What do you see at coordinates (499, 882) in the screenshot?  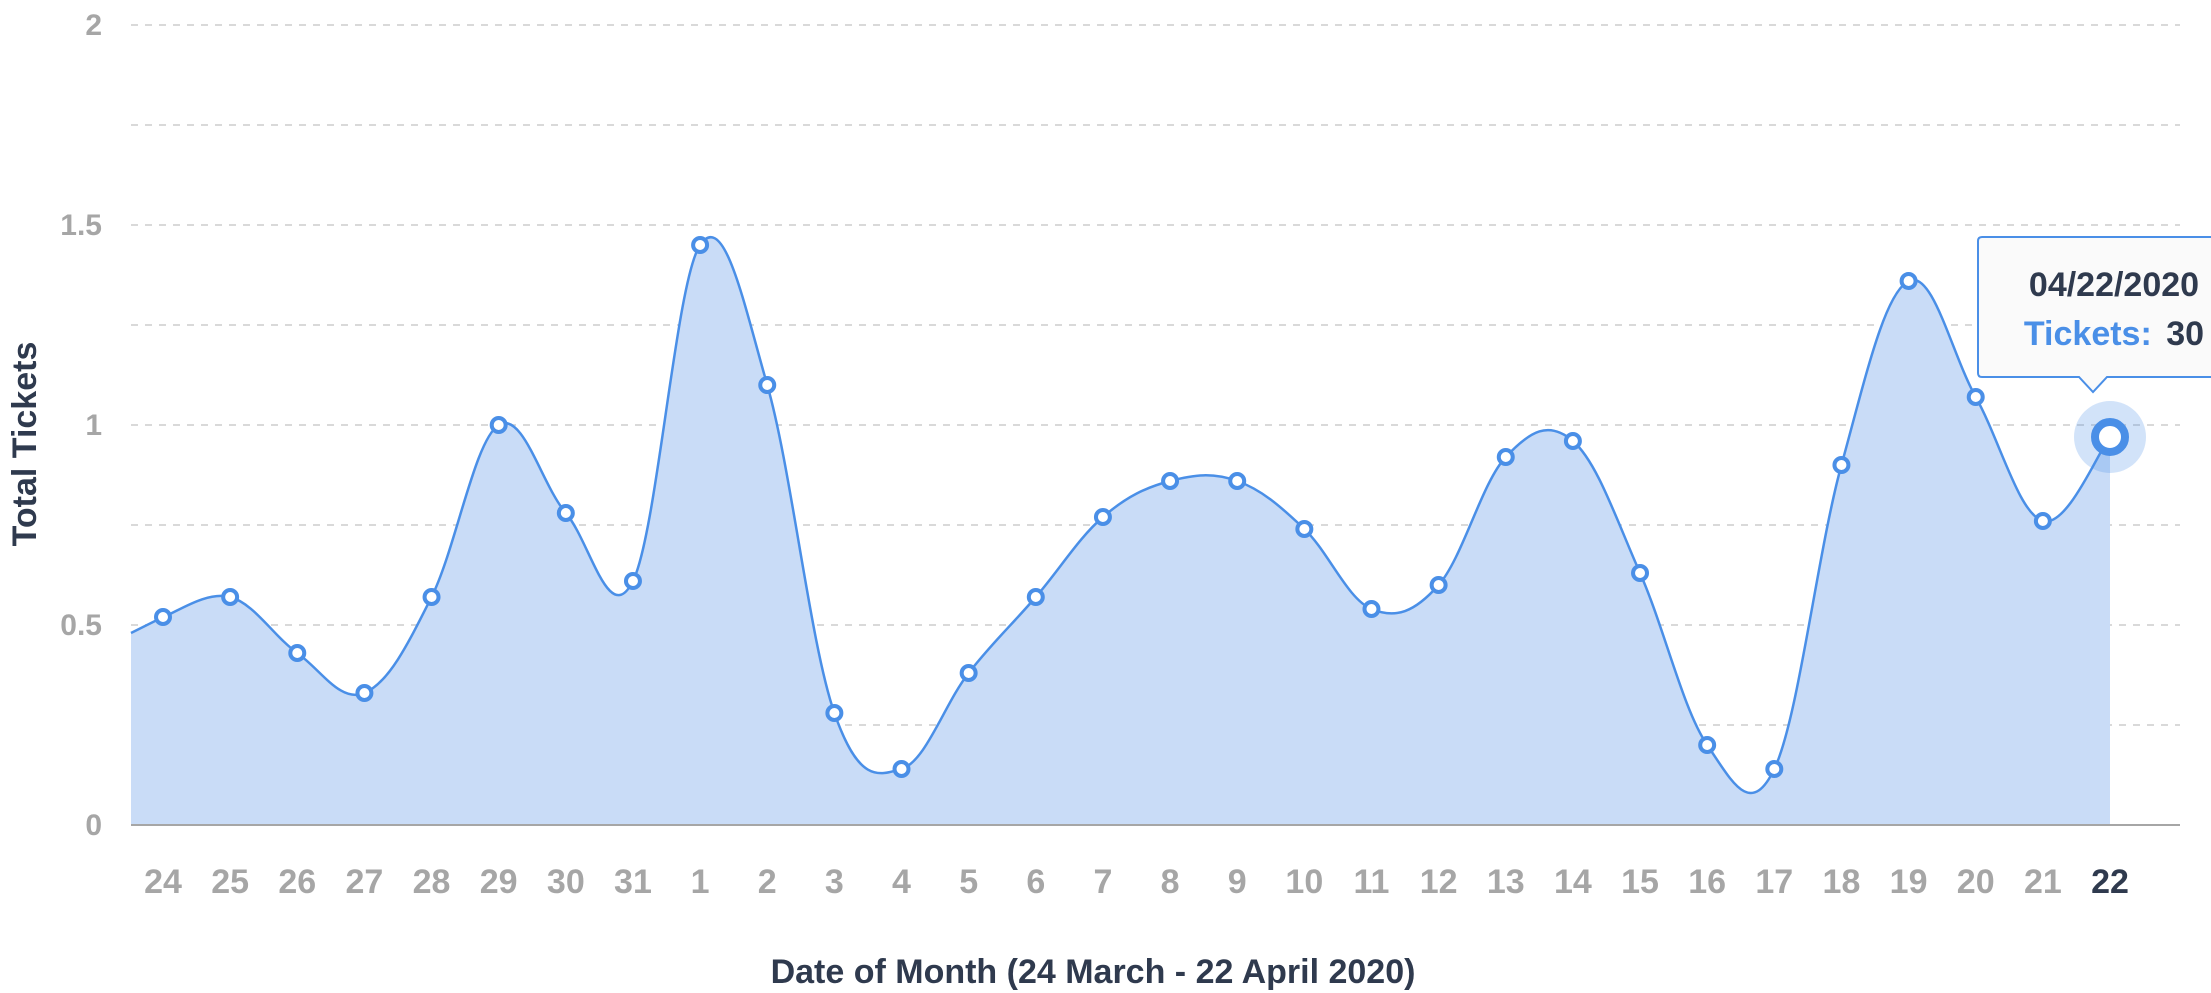 I see `x-tick-label: 29` at bounding box center [499, 882].